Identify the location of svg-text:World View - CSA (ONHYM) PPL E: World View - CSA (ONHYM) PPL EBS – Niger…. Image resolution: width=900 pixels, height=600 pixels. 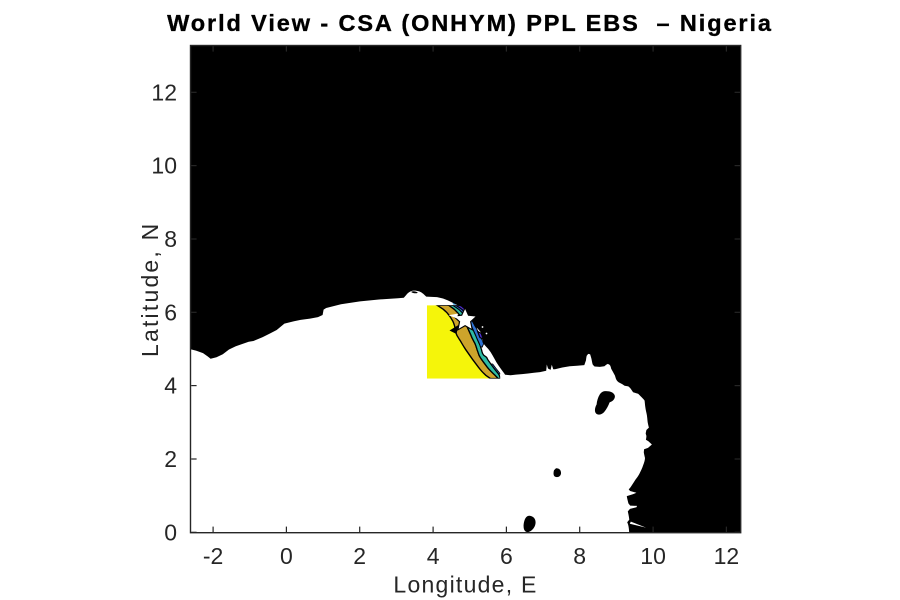
(470, 23).